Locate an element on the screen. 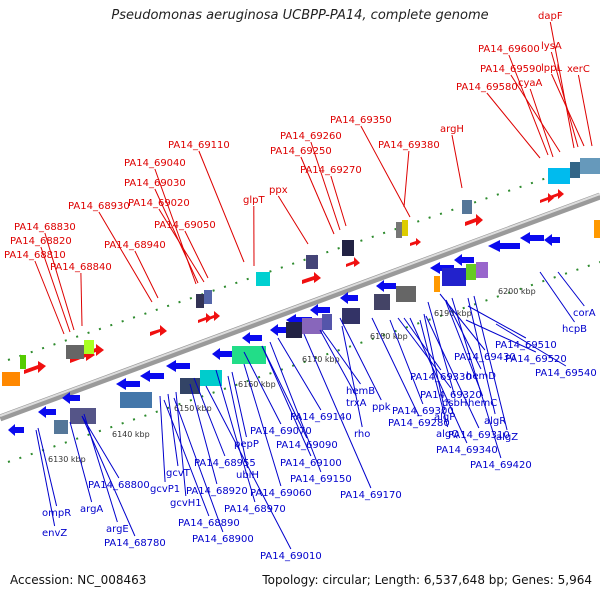 The image size is (600, 600). gene-label-PA14_68900: PA14_68900 is located at coordinates (213, 471).